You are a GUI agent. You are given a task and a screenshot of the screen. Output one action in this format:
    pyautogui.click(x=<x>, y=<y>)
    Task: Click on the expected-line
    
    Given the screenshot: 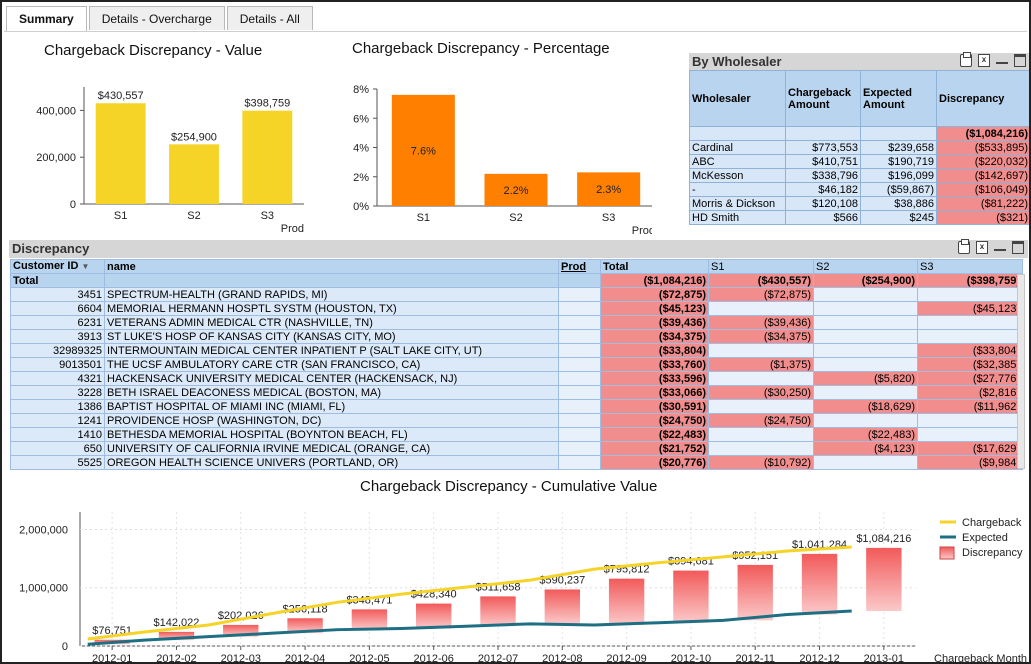 What is the action you would take?
    pyautogui.click(x=469, y=627)
    